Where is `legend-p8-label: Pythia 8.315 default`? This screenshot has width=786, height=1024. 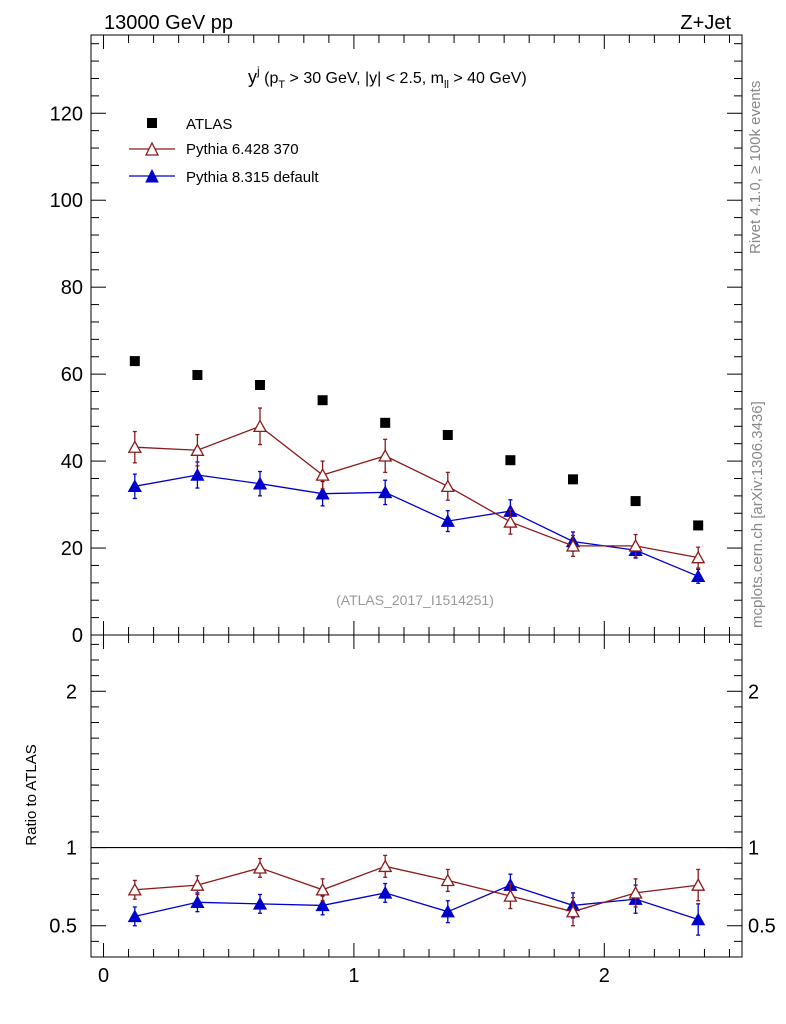 legend-p8-label: Pythia 8.315 default is located at coordinates (252, 177).